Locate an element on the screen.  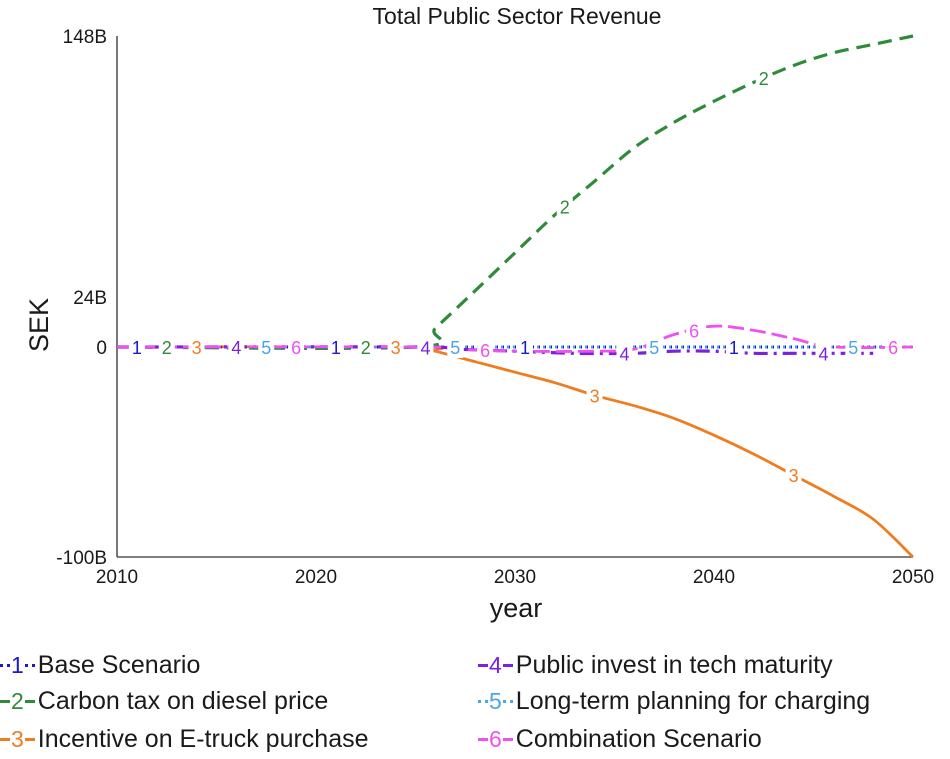
legend-swatch-6: 6 is located at coordinates (495, 739).